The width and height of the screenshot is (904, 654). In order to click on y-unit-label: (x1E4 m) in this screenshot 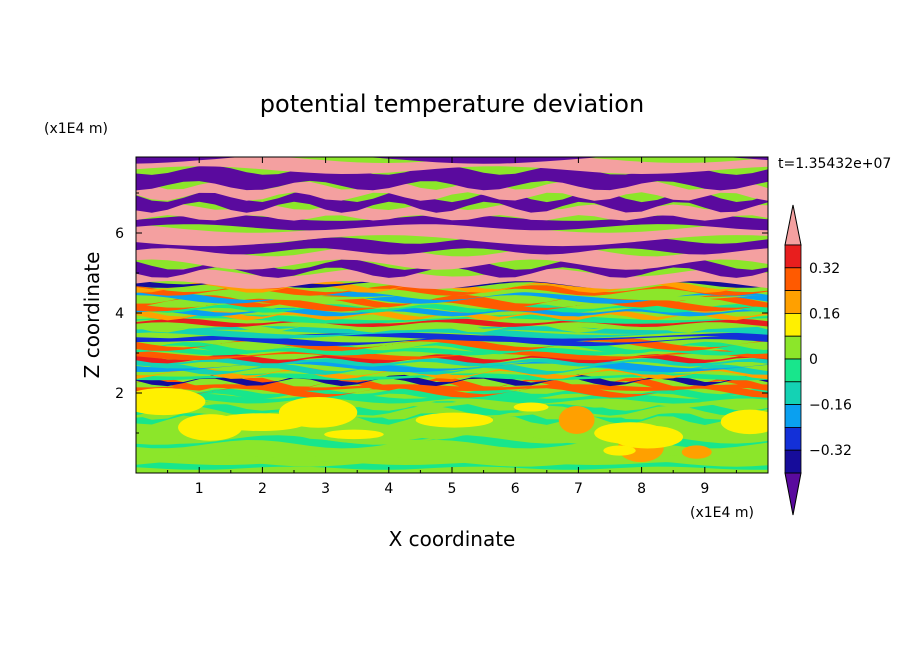, I will do `click(76, 129)`.